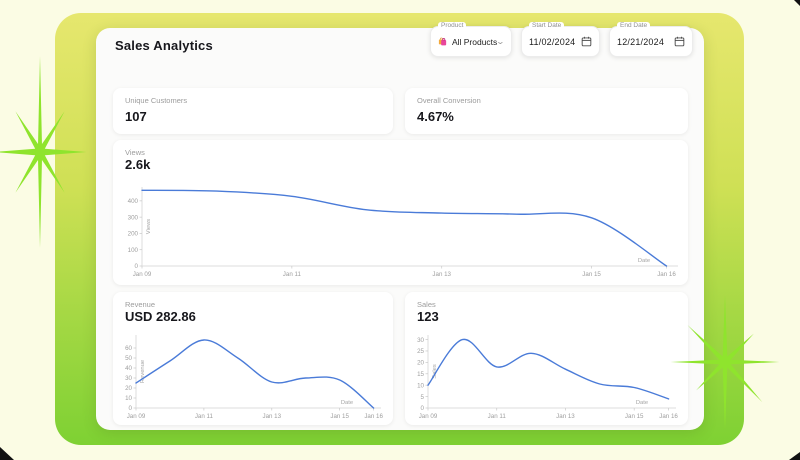 The width and height of the screenshot is (800, 460). What do you see at coordinates (426, 304) in the screenshot?
I see `chart-title: Sales` at bounding box center [426, 304].